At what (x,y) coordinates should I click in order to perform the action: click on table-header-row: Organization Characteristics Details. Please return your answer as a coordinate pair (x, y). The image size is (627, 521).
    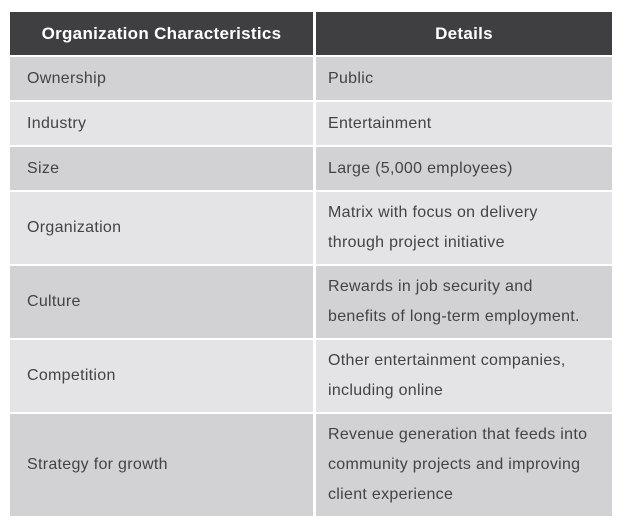
    Looking at the image, I should click on (311, 33).